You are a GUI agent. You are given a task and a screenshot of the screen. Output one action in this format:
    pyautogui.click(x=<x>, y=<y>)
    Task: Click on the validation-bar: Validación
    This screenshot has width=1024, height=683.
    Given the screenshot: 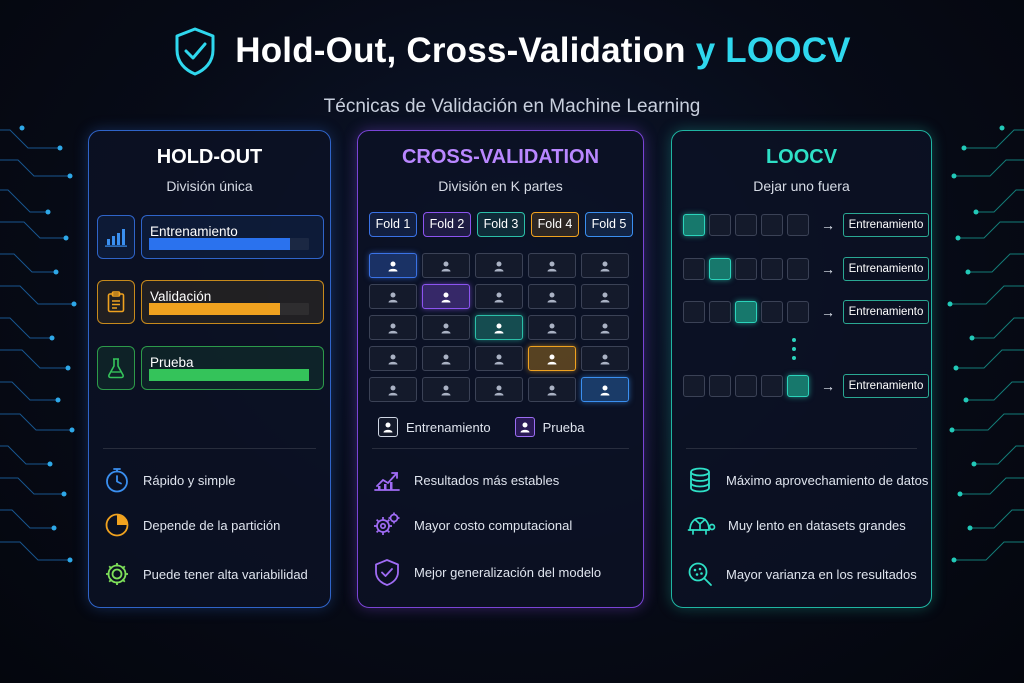 What is the action you would take?
    pyautogui.click(x=232, y=302)
    